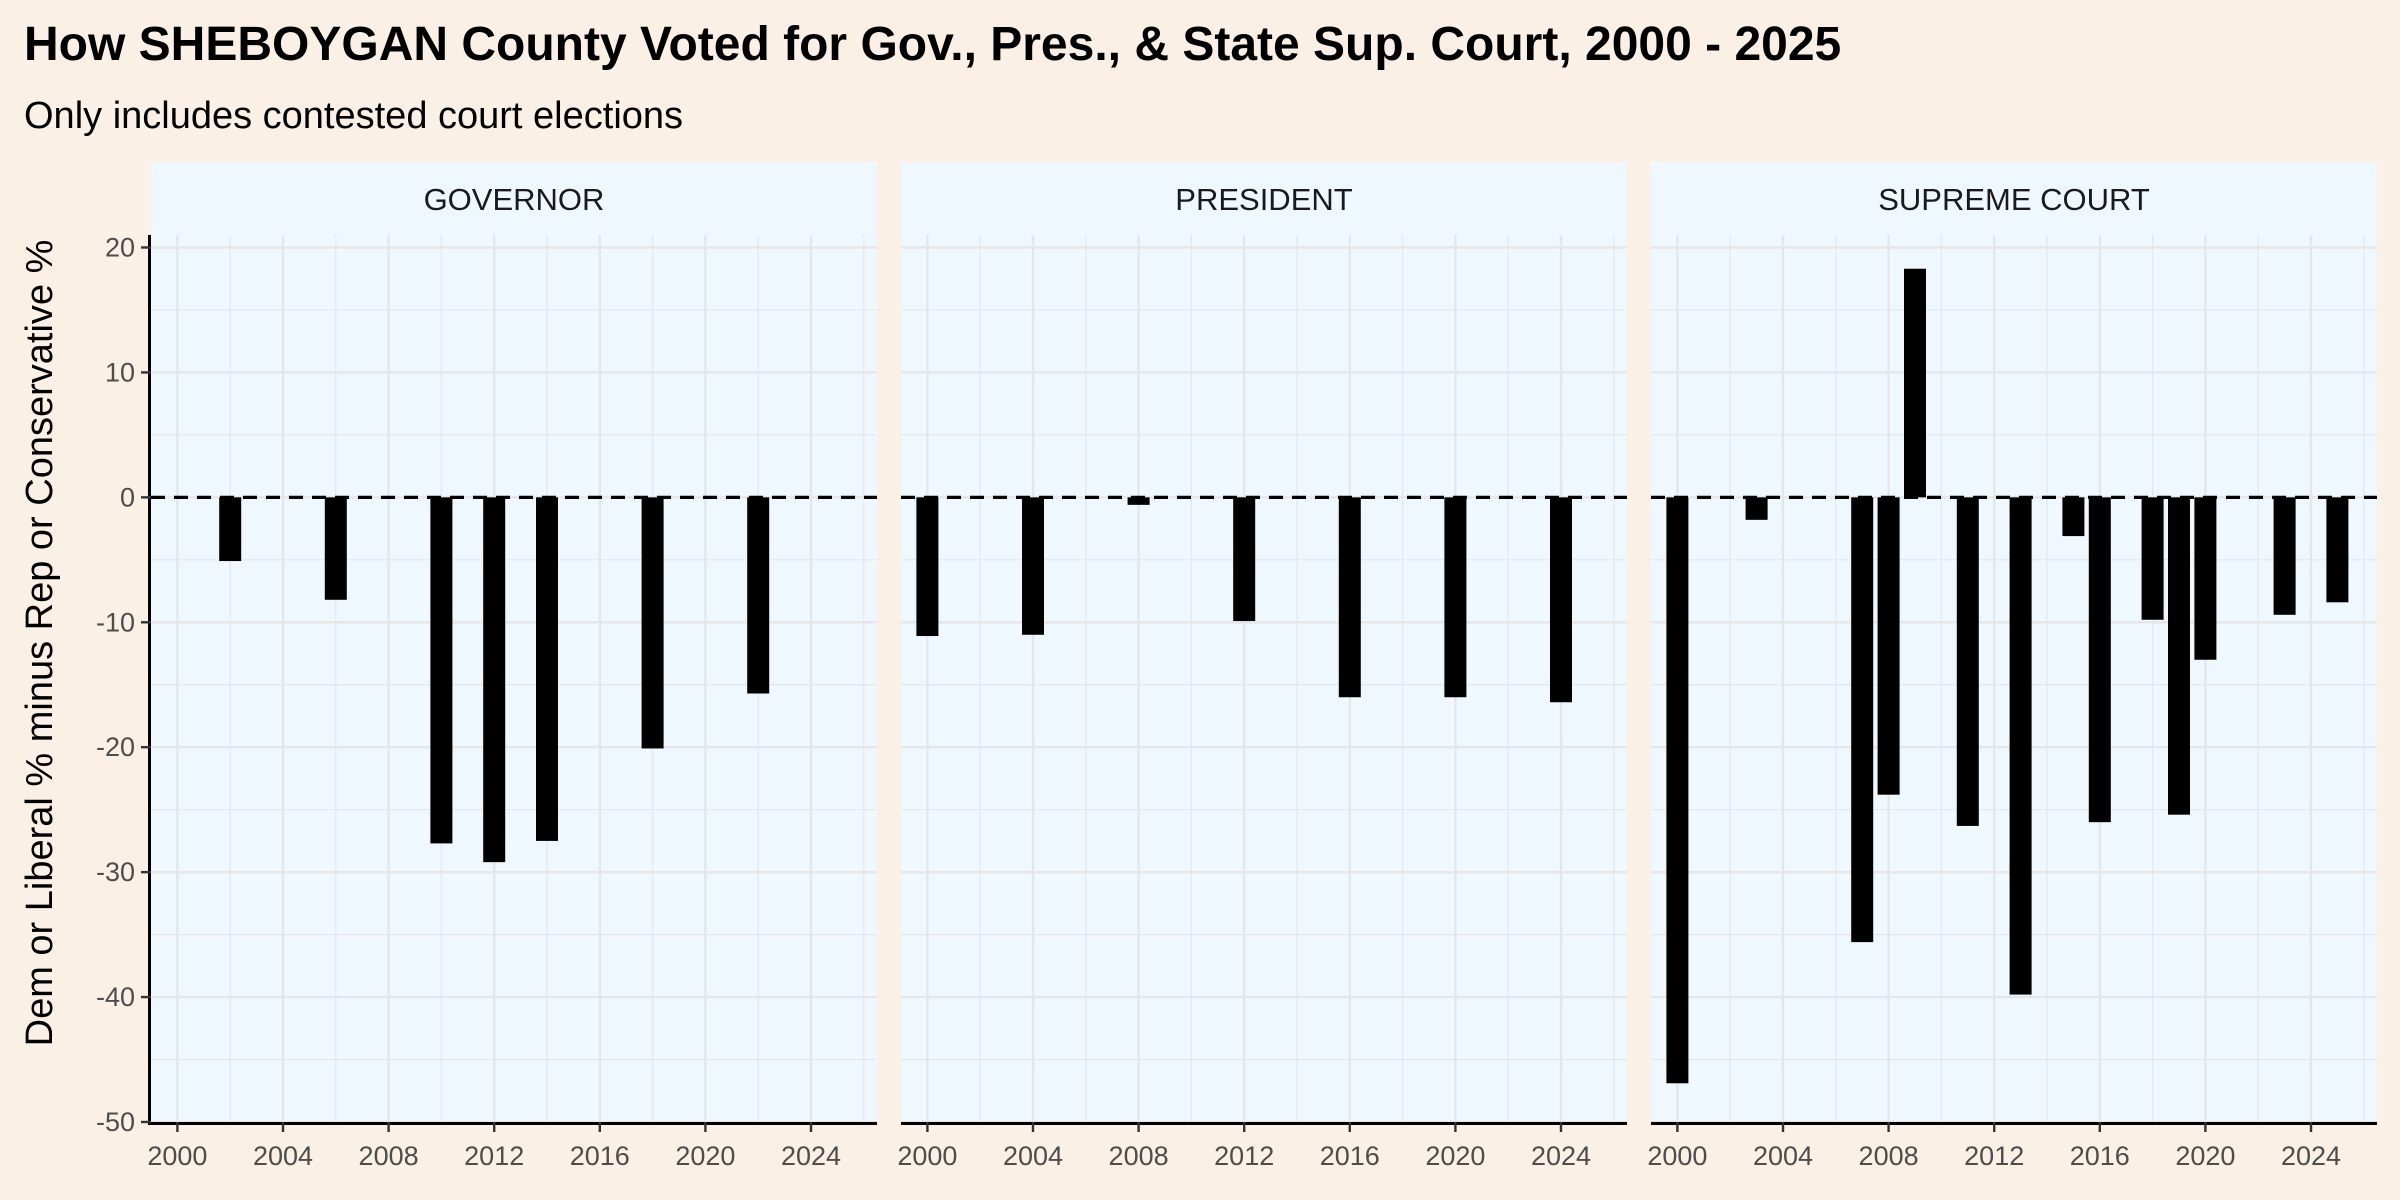  I want to click on facet-strip-label: SUPREME COURT, so click(2014, 199).